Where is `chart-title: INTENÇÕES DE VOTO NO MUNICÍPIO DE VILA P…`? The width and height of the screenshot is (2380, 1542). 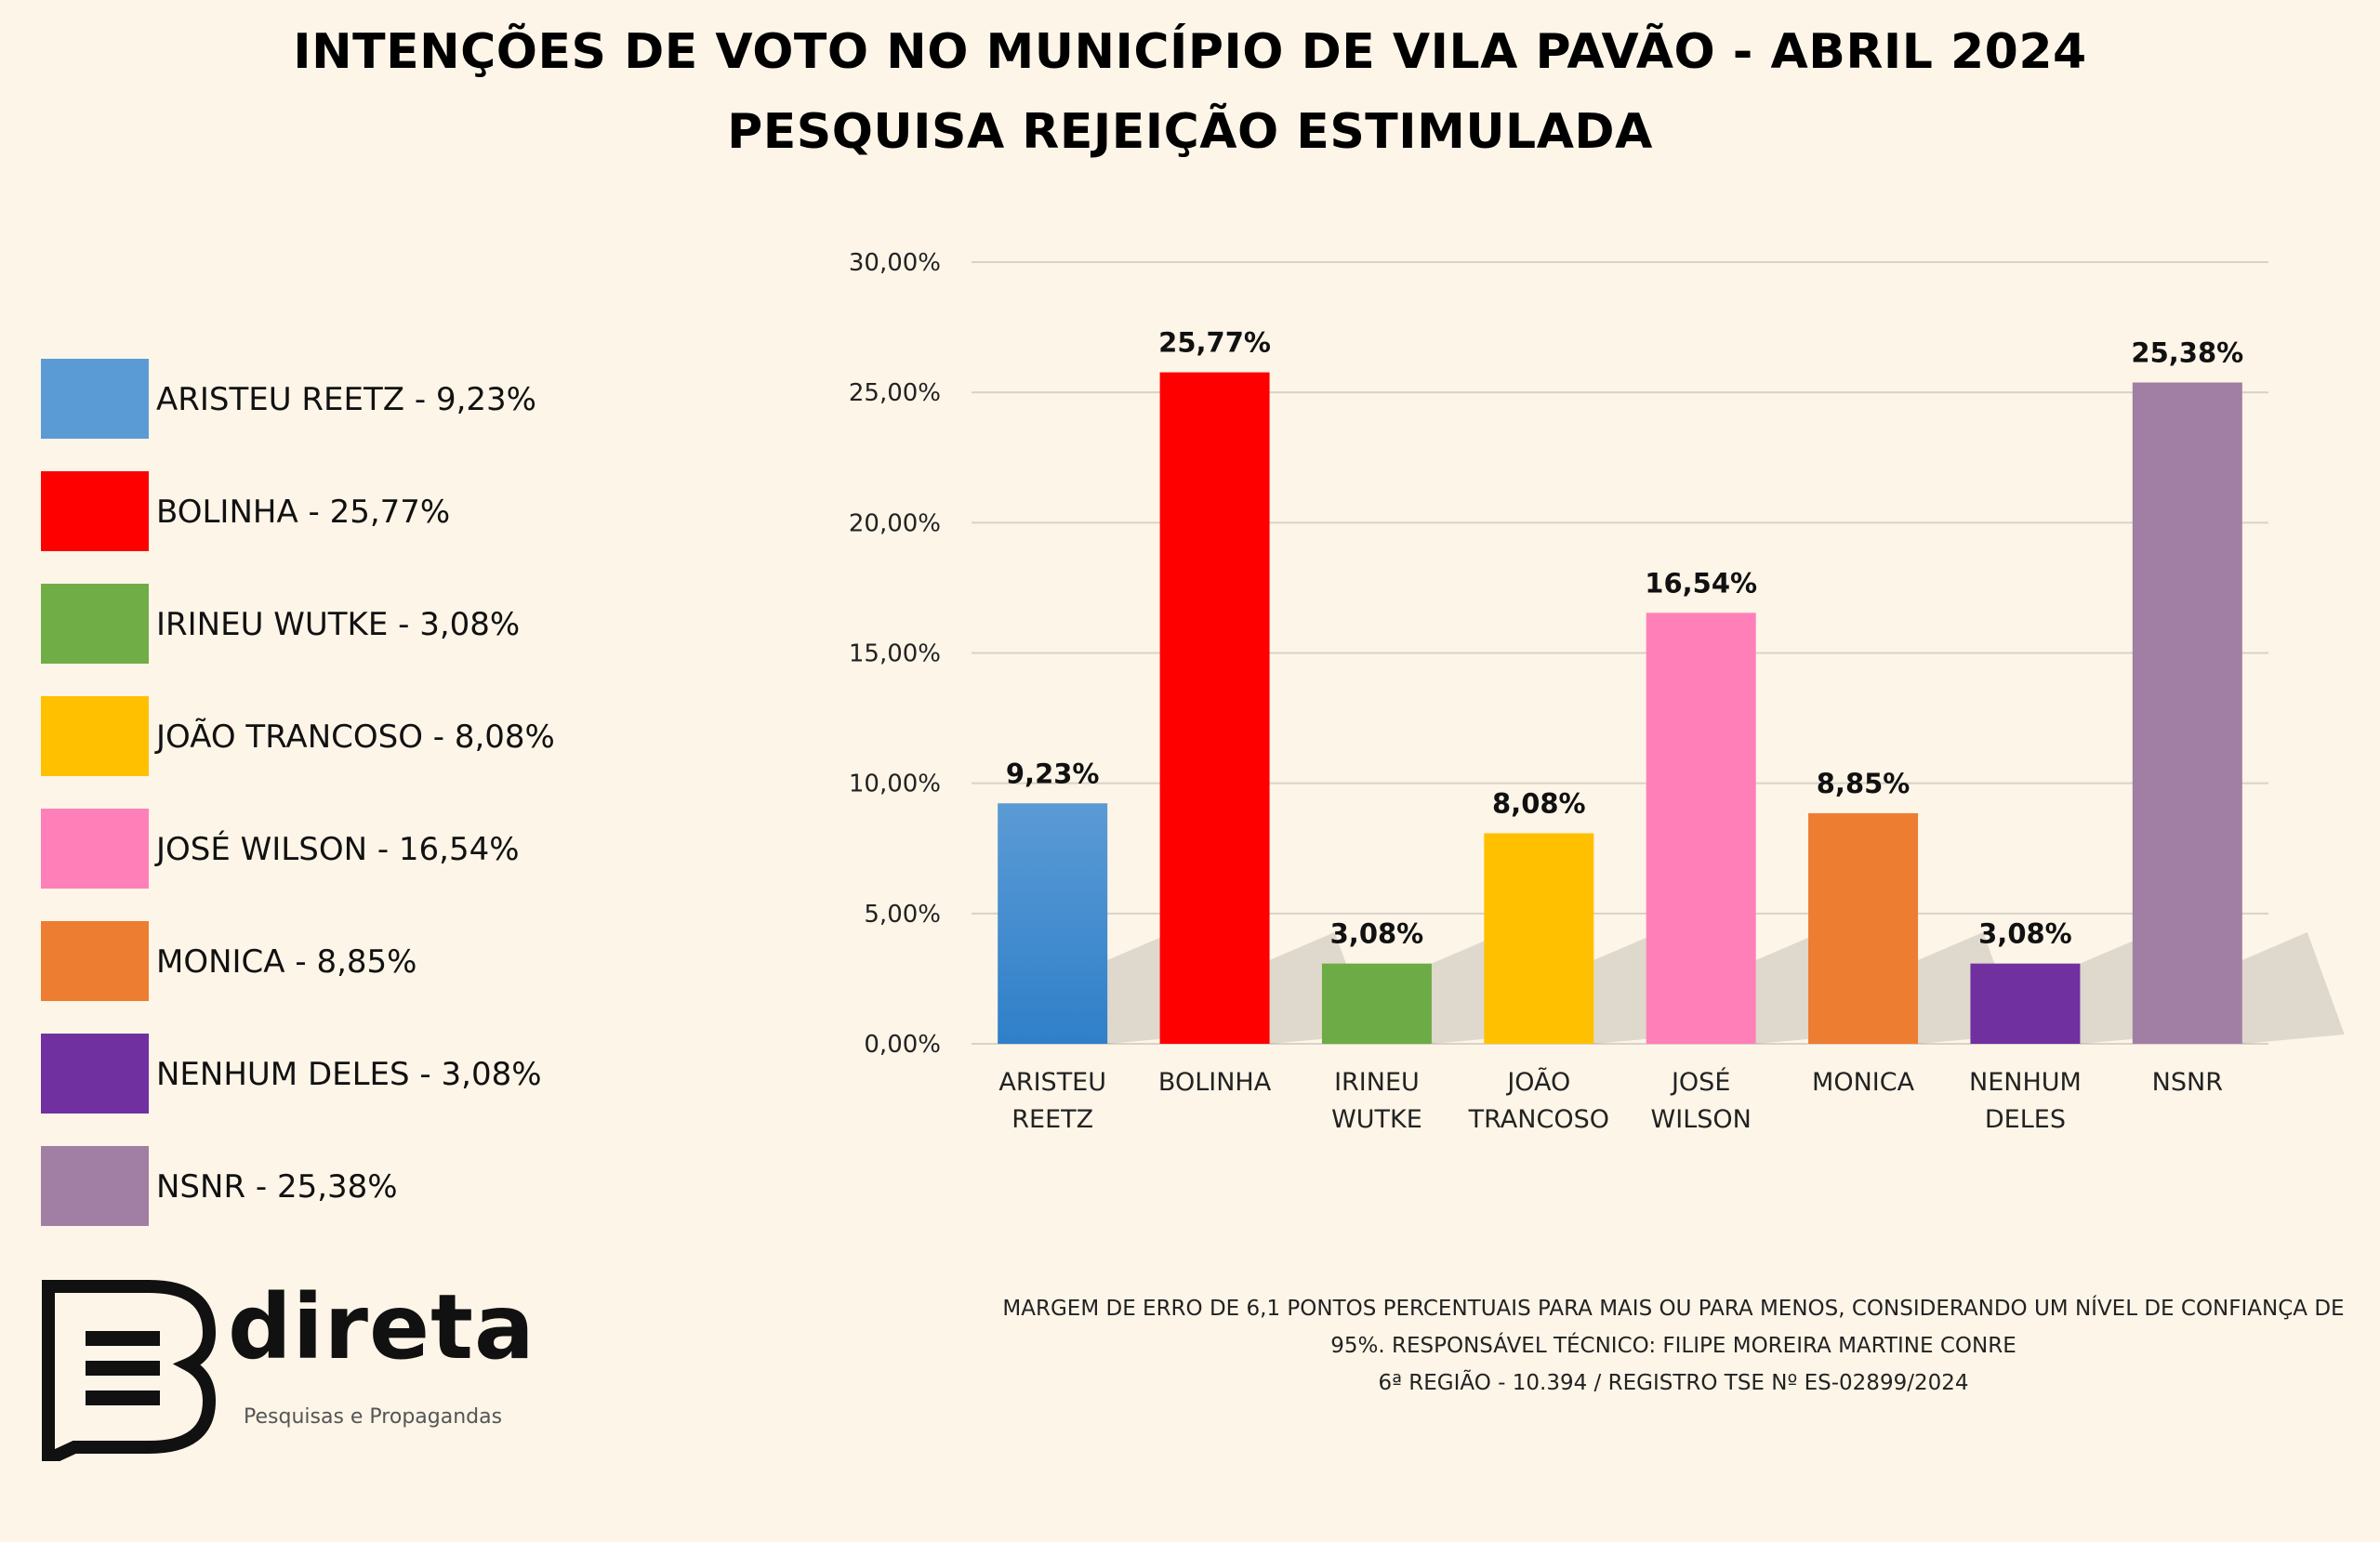
chart-title: INTENÇÕES DE VOTO NO MUNICÍPIO DE VILA P… is located at coordinates (1190, 52).